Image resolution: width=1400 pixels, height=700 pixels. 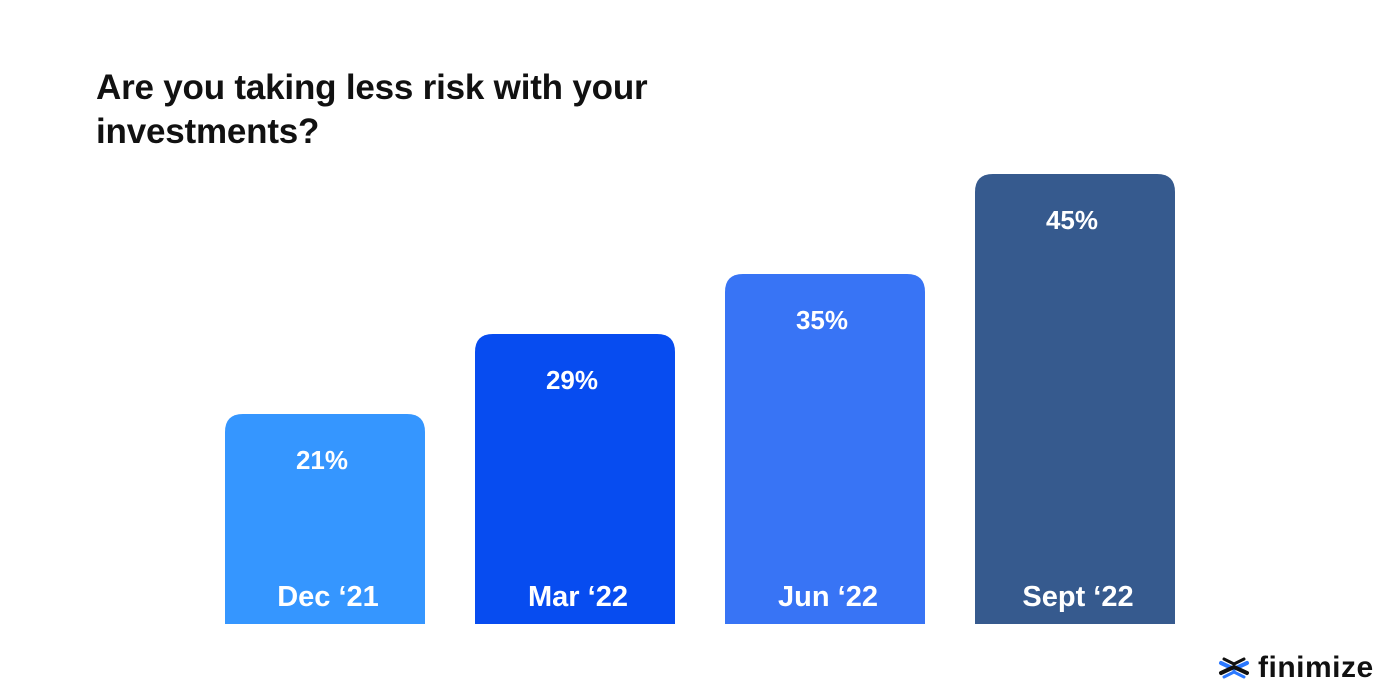 I want to click on finimize-logo-icon, so click(x=1234, y=668).